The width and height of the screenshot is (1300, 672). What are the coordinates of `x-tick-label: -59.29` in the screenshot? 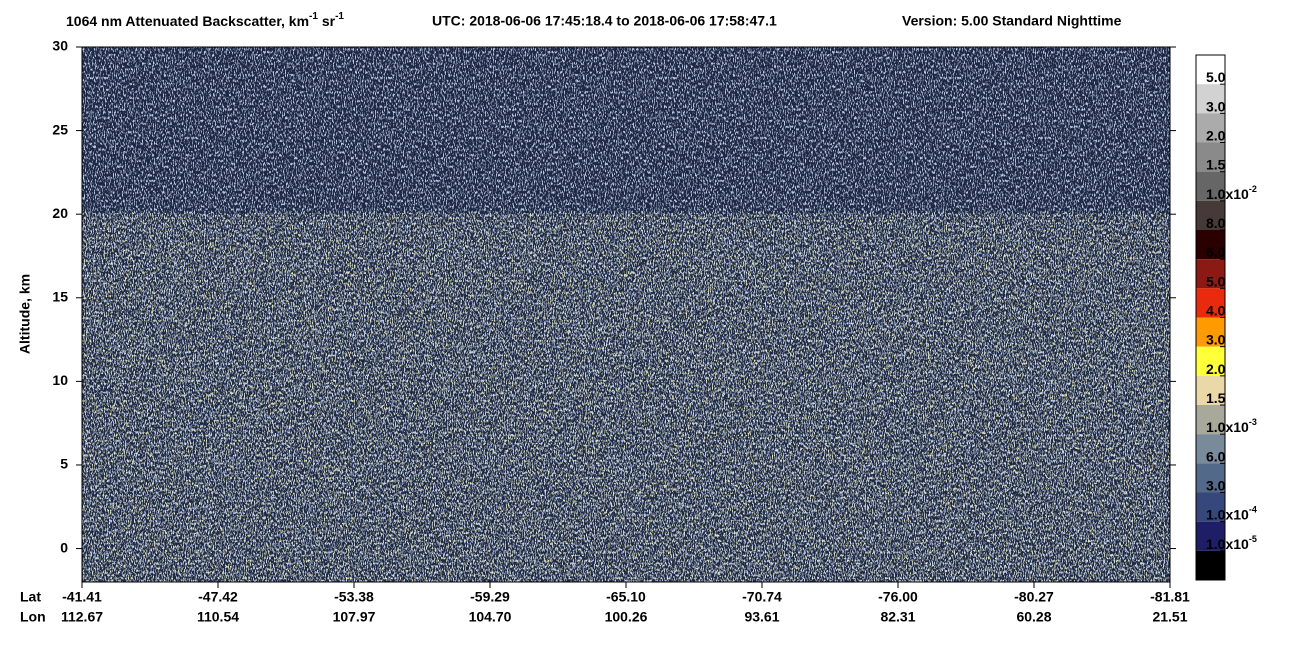 It's located at (490, 597).